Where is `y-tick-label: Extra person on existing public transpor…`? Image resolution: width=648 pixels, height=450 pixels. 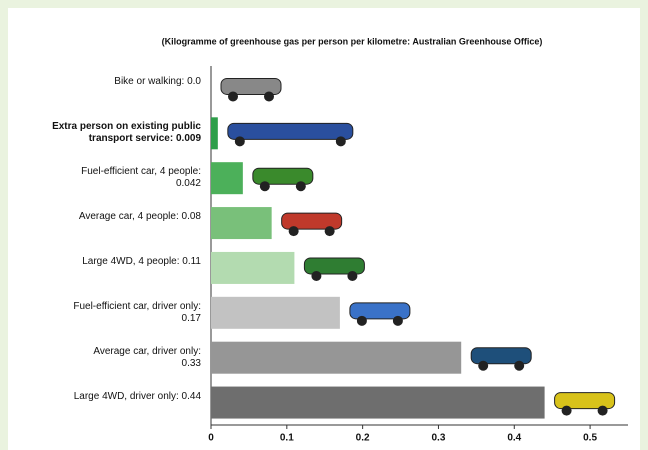 y-tick-label: Extra person on existing public transpor… is located at coordinates (126, 133).